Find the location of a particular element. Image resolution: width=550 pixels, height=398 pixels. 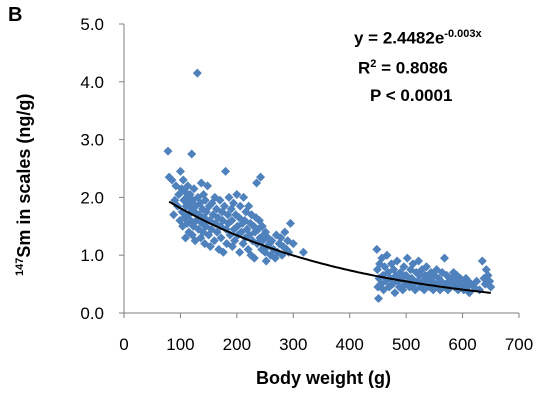

y-tick-label: 1.0 is located at coordinates (92, 255).